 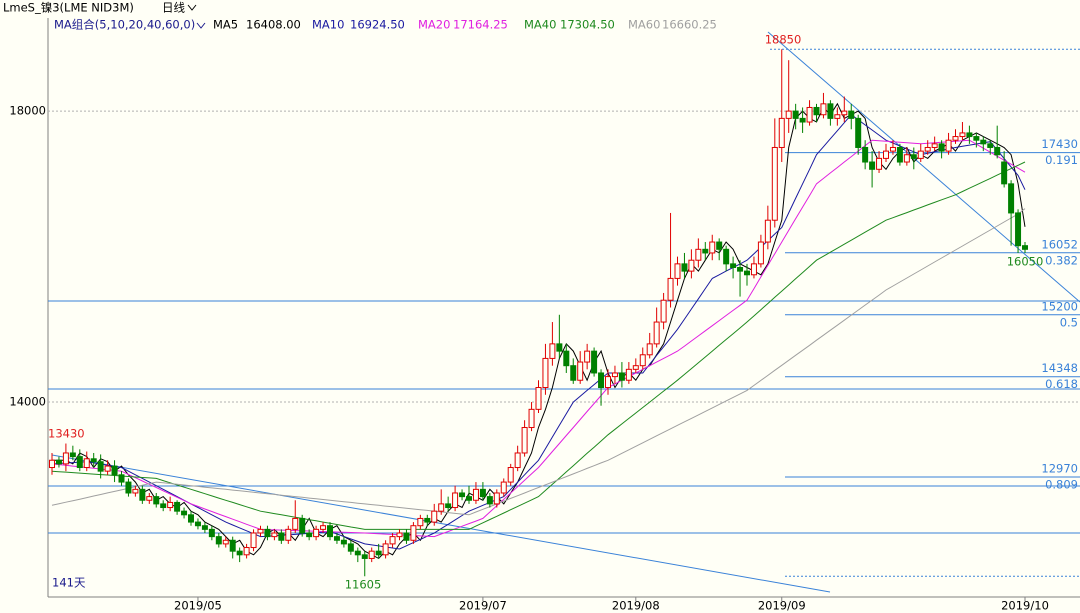 What do you see at coordinates (363, 585) in the screenshot?
I see `extreme-label: 11605` at bounding box center [363, 585].